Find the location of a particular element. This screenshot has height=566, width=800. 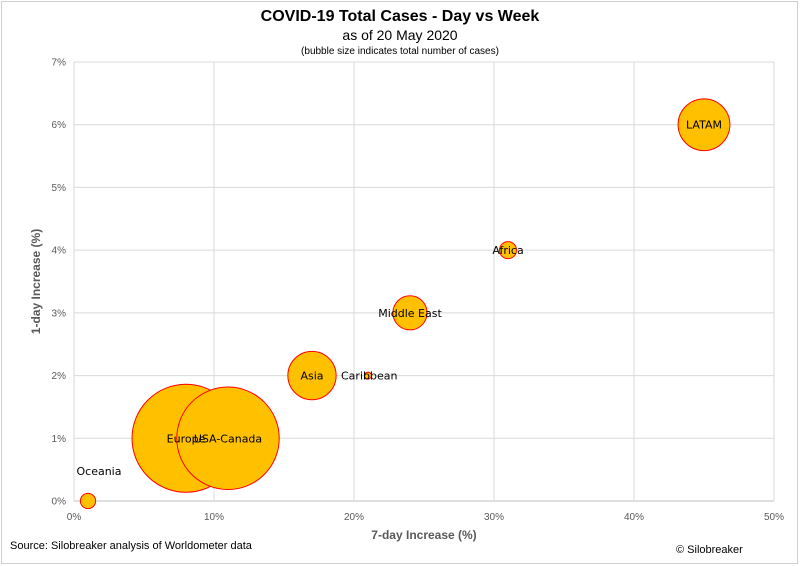

y-tick-label: 0% is located at coordinates (59, 502).